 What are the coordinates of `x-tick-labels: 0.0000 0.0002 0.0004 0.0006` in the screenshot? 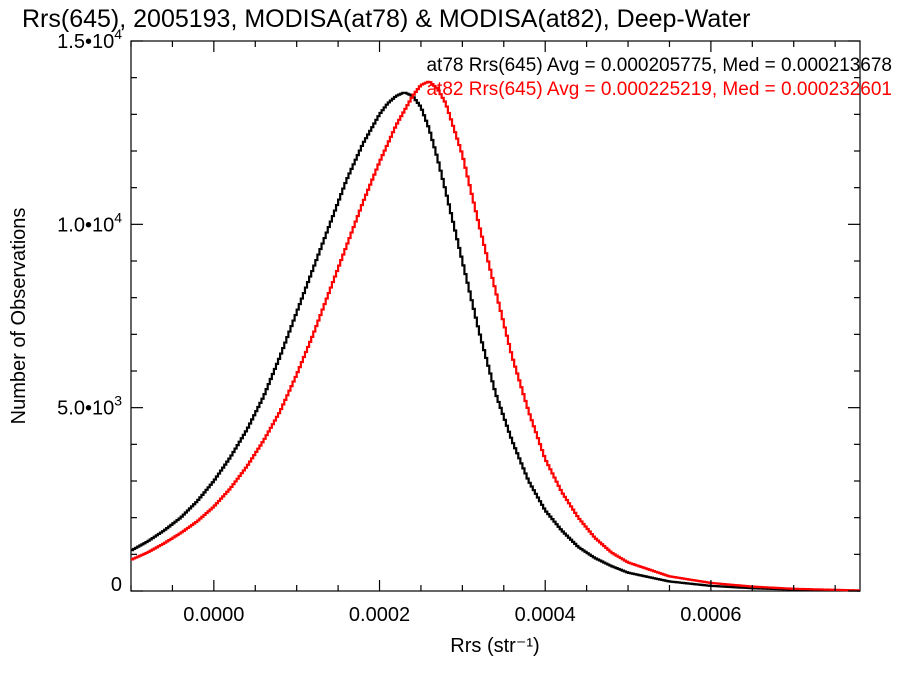 It's located at (462, 615).